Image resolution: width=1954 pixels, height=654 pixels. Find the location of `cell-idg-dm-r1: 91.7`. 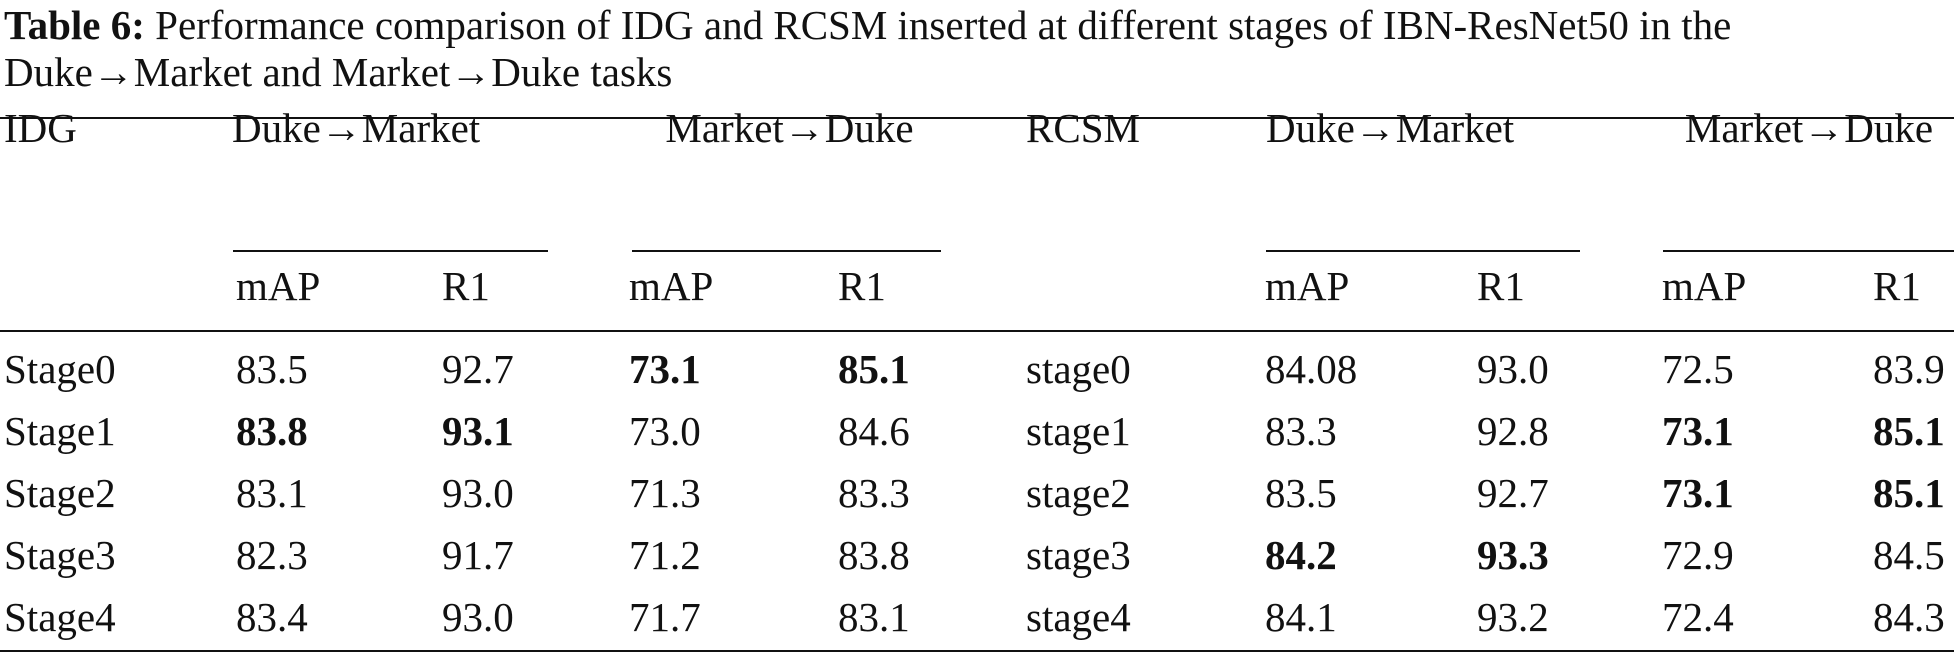

cell-idg-dm-r1: 91.7 is located at coordinates (478, 555).